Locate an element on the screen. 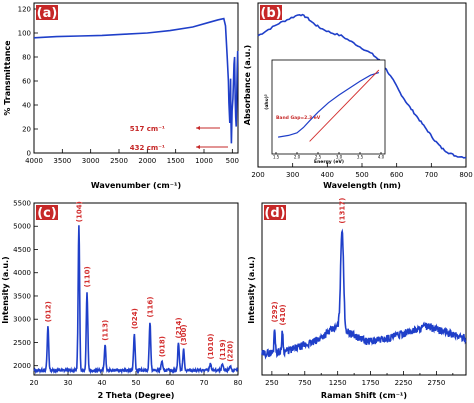  panel-d-peak-label: (292) is located at coordinates (275, 311).